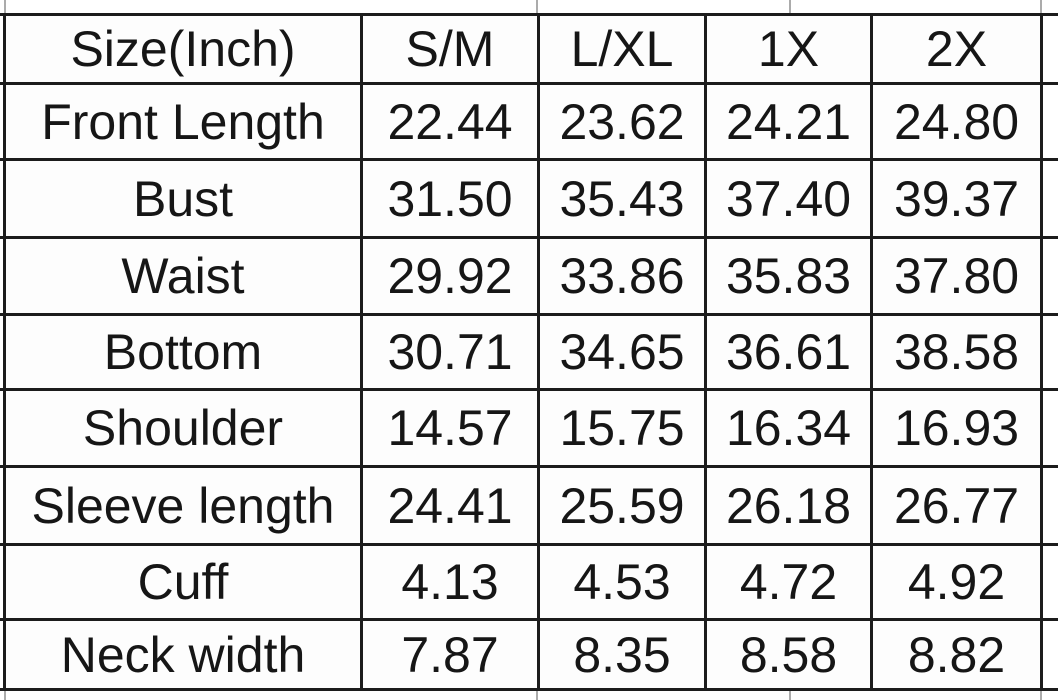 This screenshot has height=700, width=1058. I want to click on value-cell: 7.87, so click(450, 654).